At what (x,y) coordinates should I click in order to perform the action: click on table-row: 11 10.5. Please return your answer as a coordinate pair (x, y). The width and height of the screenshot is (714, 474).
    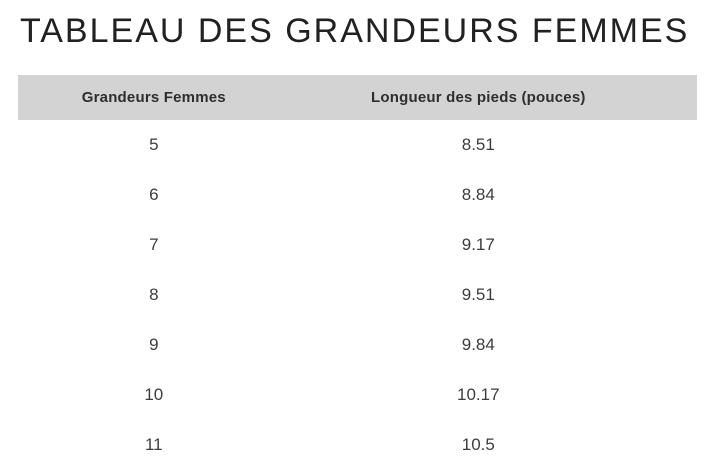
    Looking at the image, I should click on (357, 445).